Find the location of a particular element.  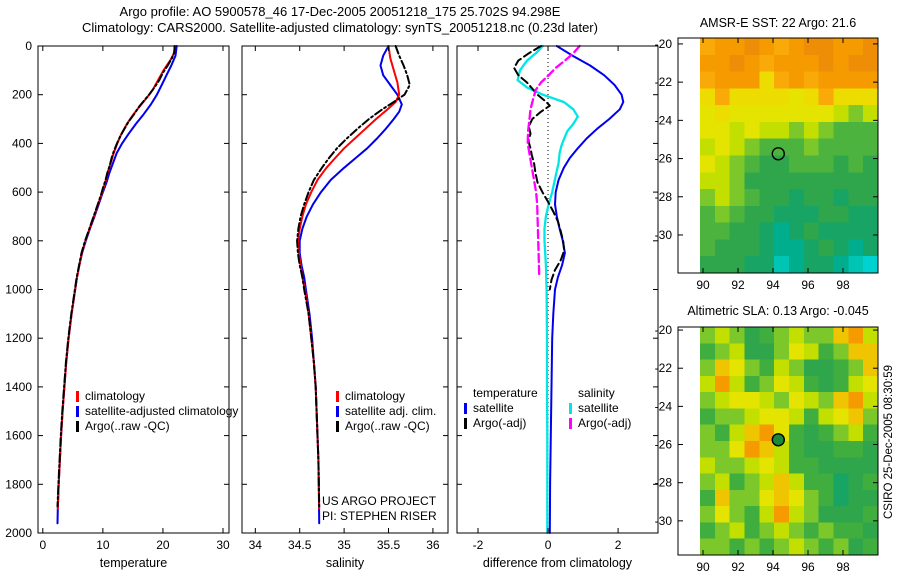

x-tick-label: 96 is located at coordinates (808, 285).